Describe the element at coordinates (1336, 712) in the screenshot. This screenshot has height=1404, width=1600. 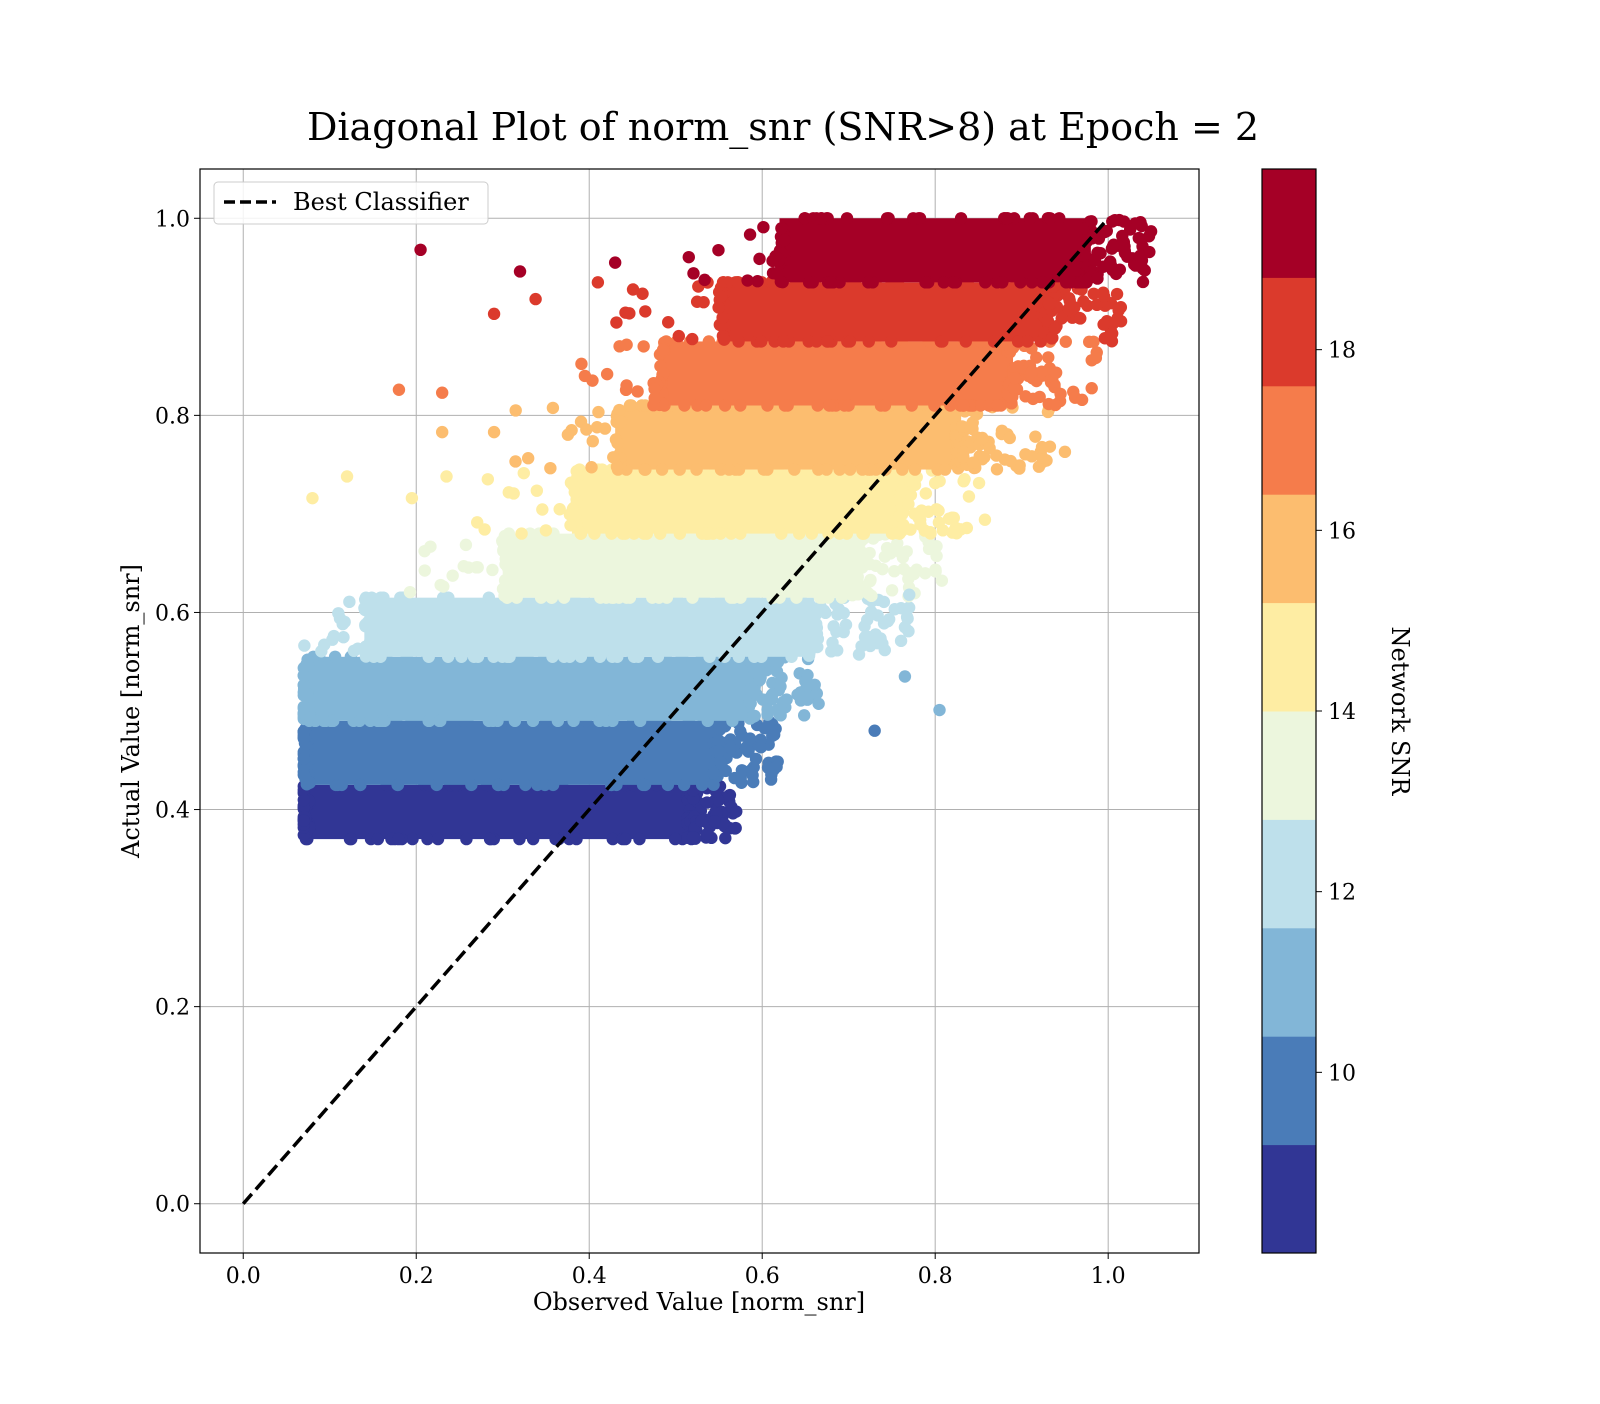
I see `colorbar-ticks: 10 12 14 16 18` at that location.